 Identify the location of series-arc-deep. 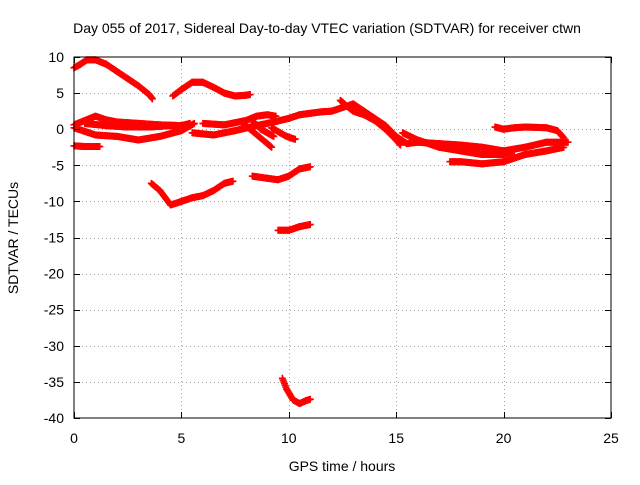
(296, 391).